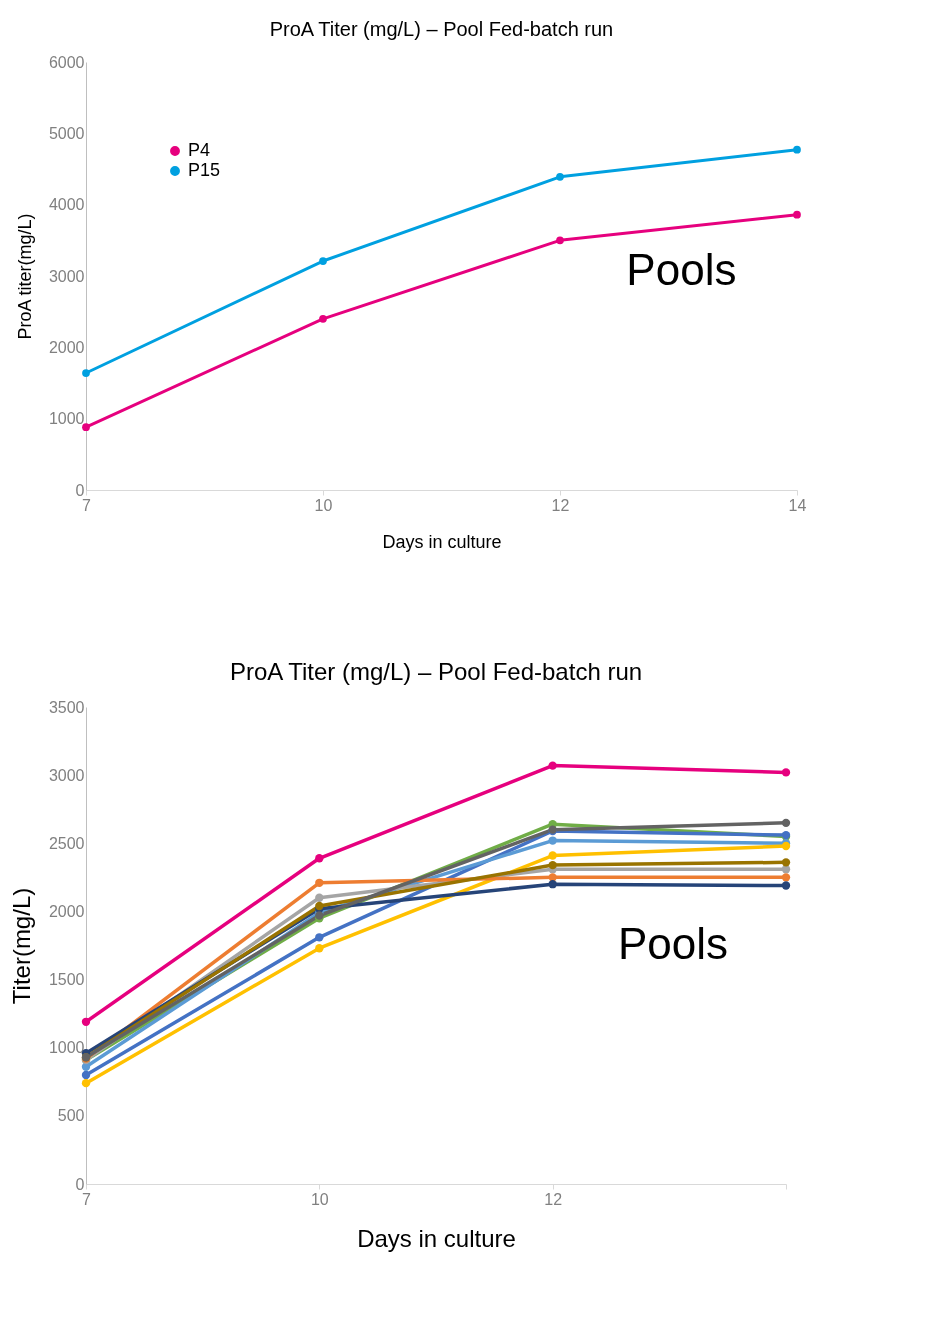  Describe the element at coordinates (66, 62) in the screenshot. I see `y-tick-label: 6000` at that location.